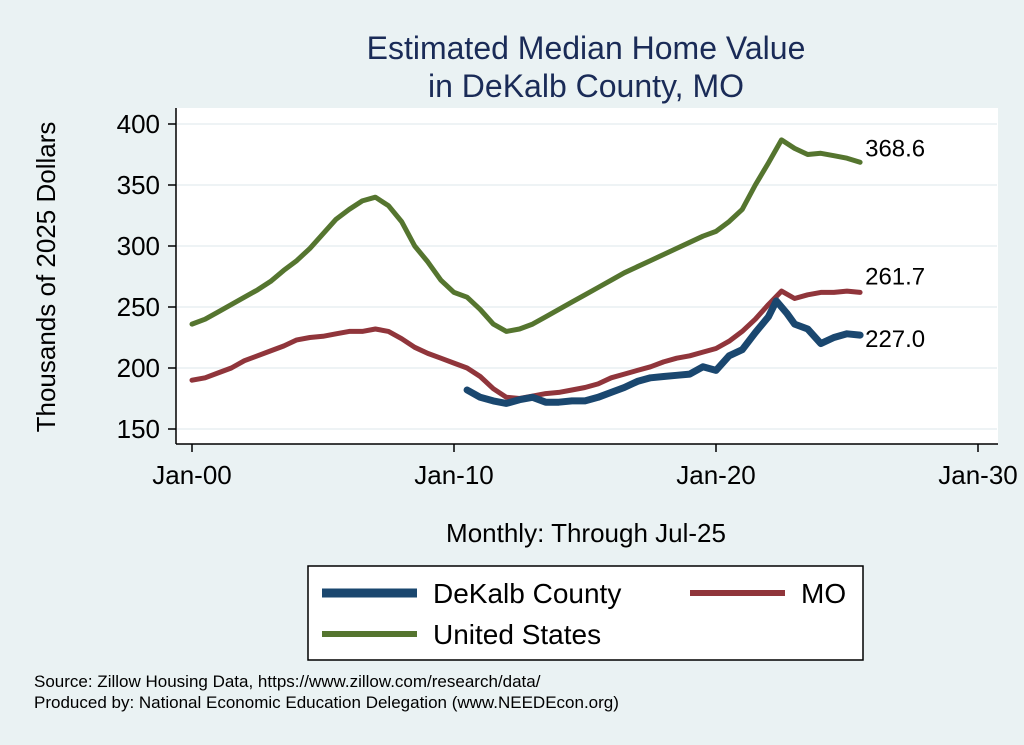 This screenshot has height=745, width=1024. Describe the element at coordinates (46, 277) in the screenshot. I see `y-axis-title: Thousands of 2025 Dollars` at that location.